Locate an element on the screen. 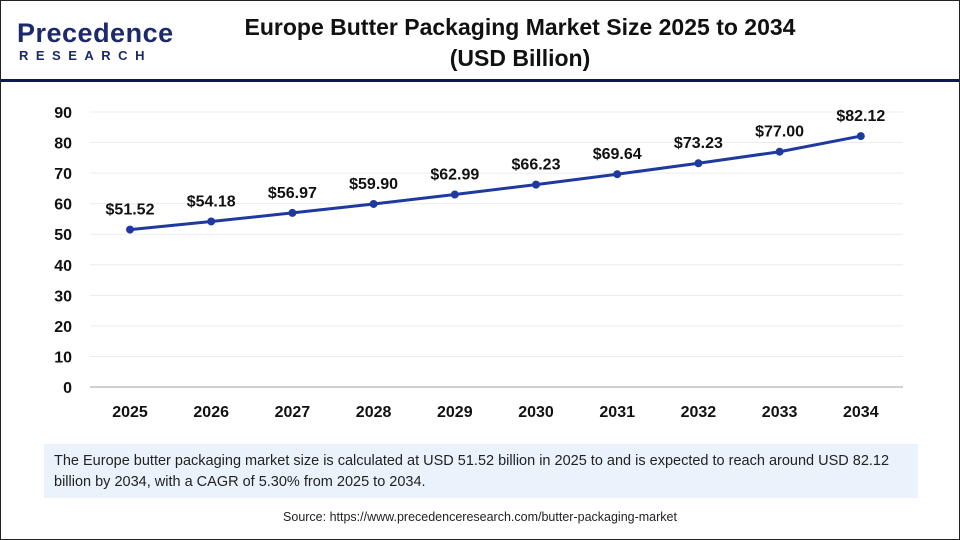 Image resolution: width=960 pixels, height=540 pixels. y-tick-label: 0 is located at coordinates (67, 388).